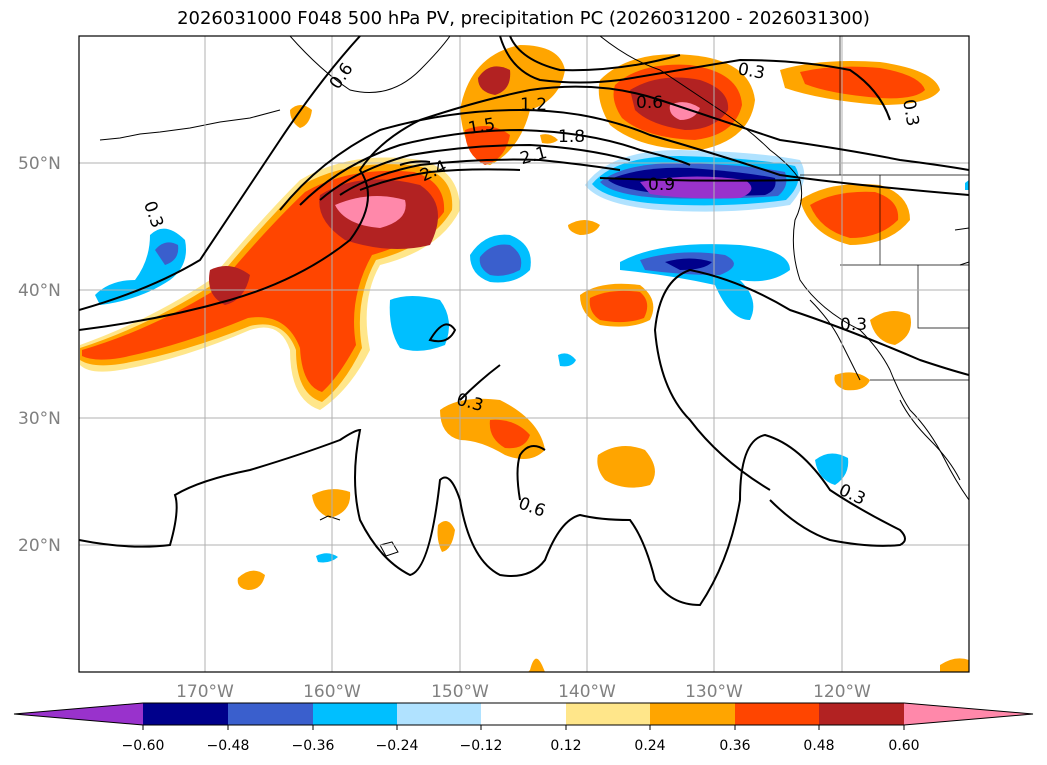 This screenshot has width=1047, height=765. I want to click on lon-label: 170°W, so click(205, 692).